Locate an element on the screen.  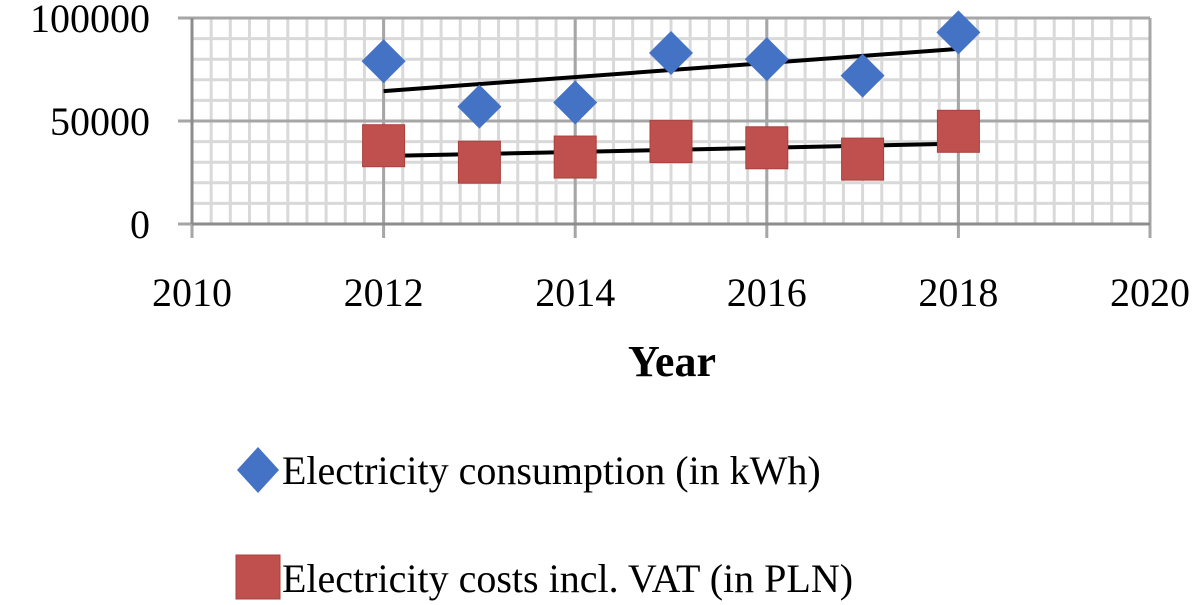
point-costs-2012 is located at coordinates (384, 146).